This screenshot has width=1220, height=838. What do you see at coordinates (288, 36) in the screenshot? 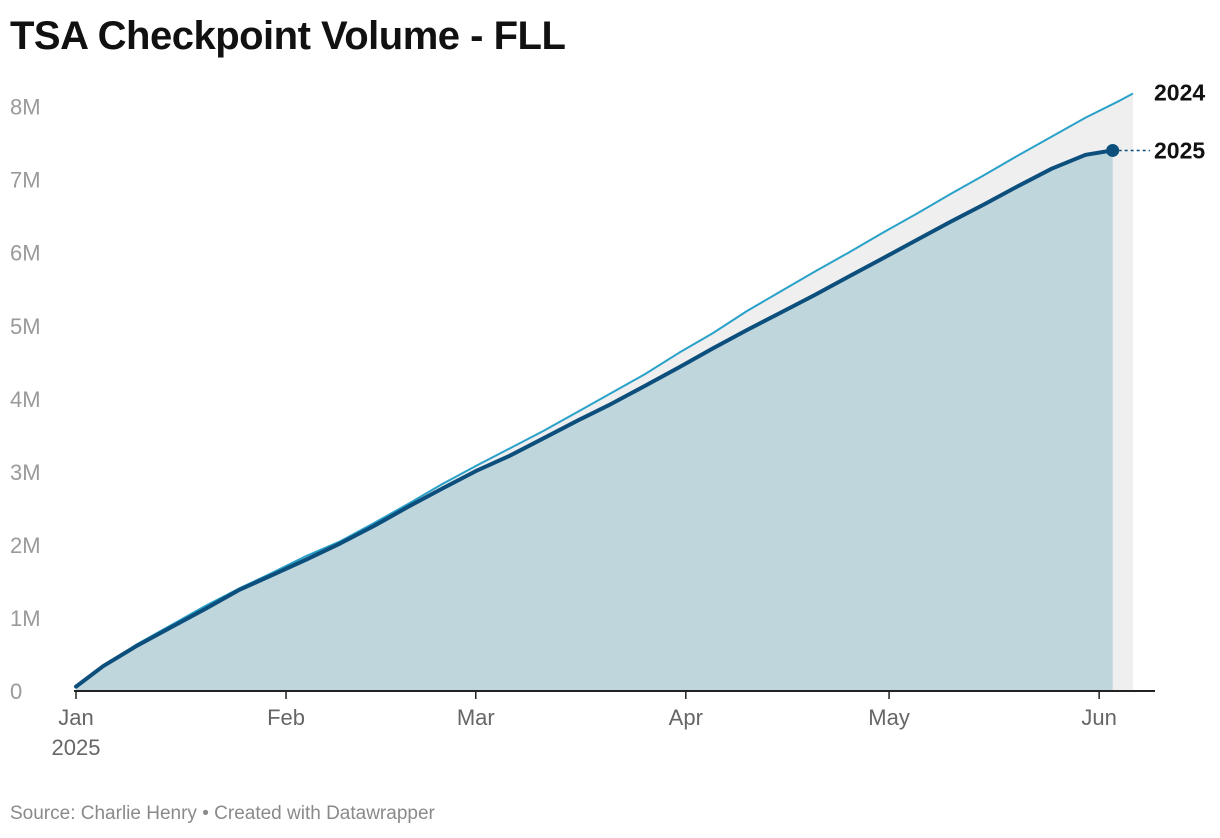
I see `chart-title: TSA Checkpoint Volume - FLL` at bounding box center [288, 36].